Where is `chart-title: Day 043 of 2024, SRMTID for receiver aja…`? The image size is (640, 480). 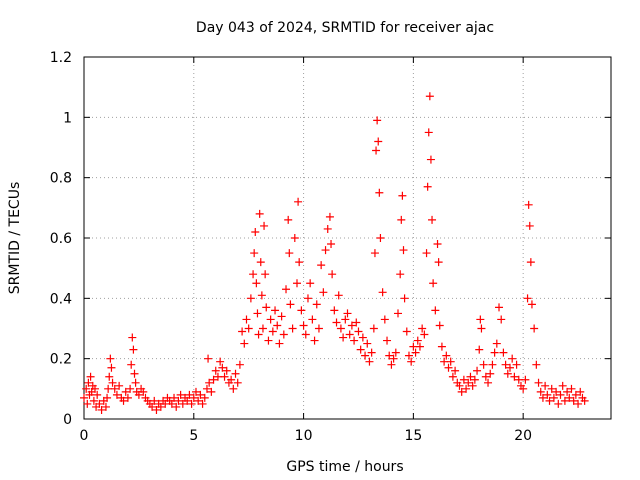
chart-title: Day 043 of 2024, SRMTID for receiver aja… is located at coordinates (345, 28).